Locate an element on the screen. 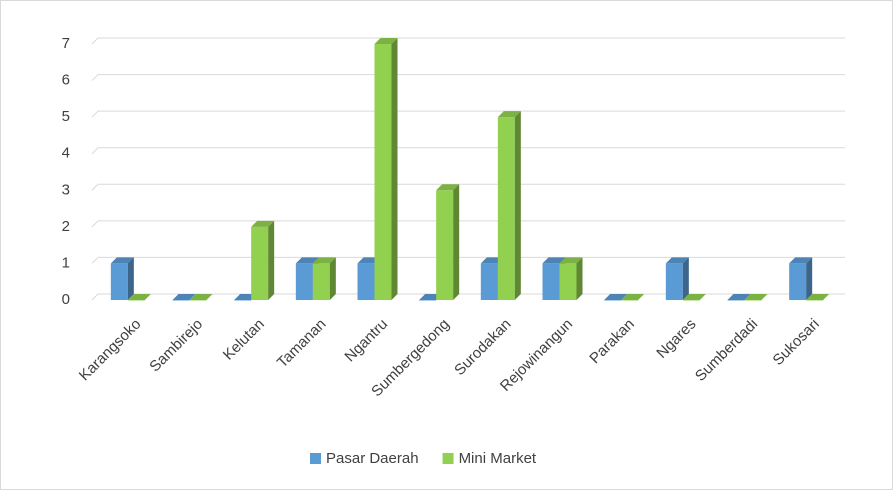 The height and width of the screenshot is (491, 894). y-tick-label: 6 is located at coordinates (66, 80).